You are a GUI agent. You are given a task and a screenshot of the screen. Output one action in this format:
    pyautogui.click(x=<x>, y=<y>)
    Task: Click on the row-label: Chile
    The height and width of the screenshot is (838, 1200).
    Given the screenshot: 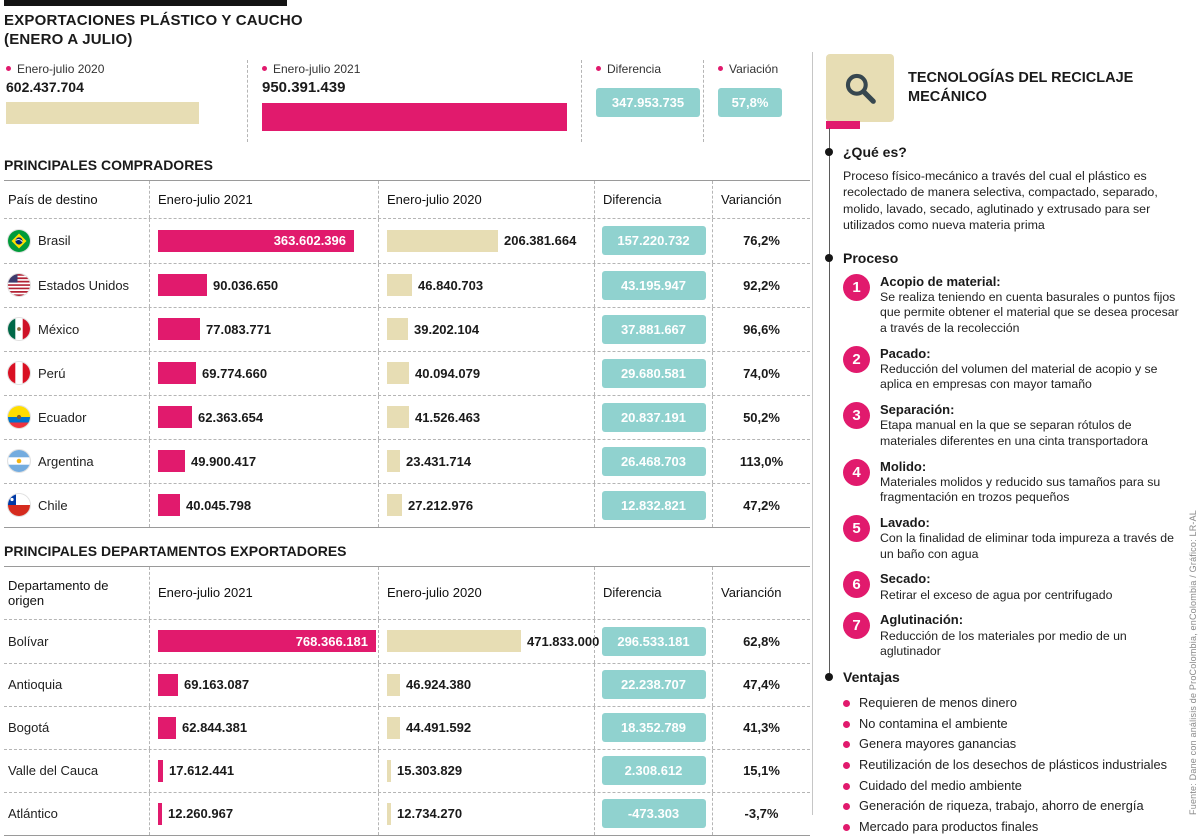 What is the action you would take?
    pyautogui.click(x=76, y=505)
    